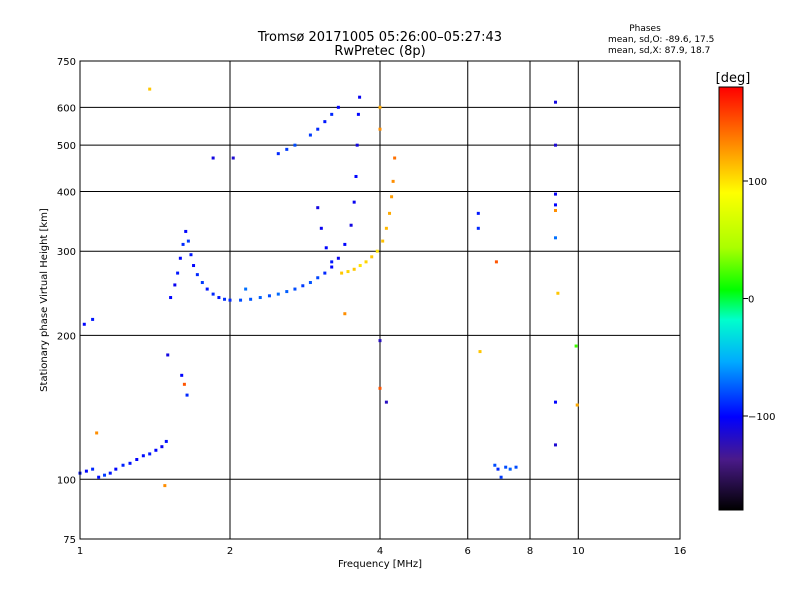 The width and height of the screenshot is (800, 600). Describe the element at coordinates (751, 300) in the screenshot. I see `colorbar-tick-label: 0` at that location.